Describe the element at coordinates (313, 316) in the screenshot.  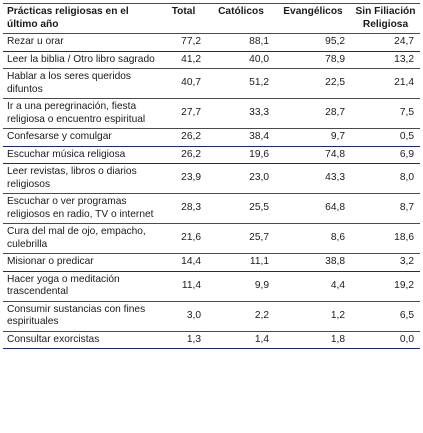
I see `evangelicals-value: 1,2` at that location.